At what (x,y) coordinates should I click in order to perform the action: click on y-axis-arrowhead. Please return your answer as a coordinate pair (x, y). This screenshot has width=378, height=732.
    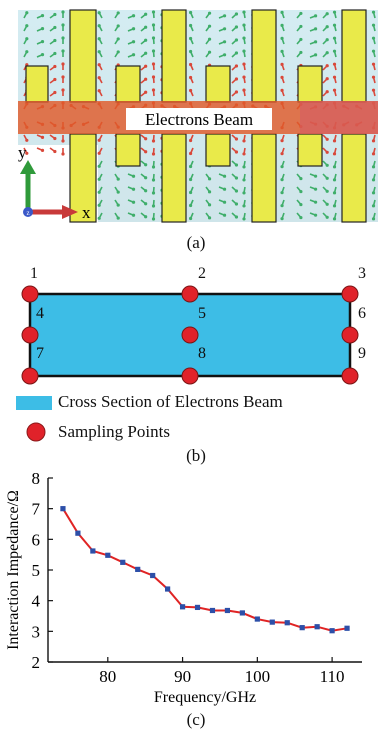
    Looking at the image, I should click on (28, 167).